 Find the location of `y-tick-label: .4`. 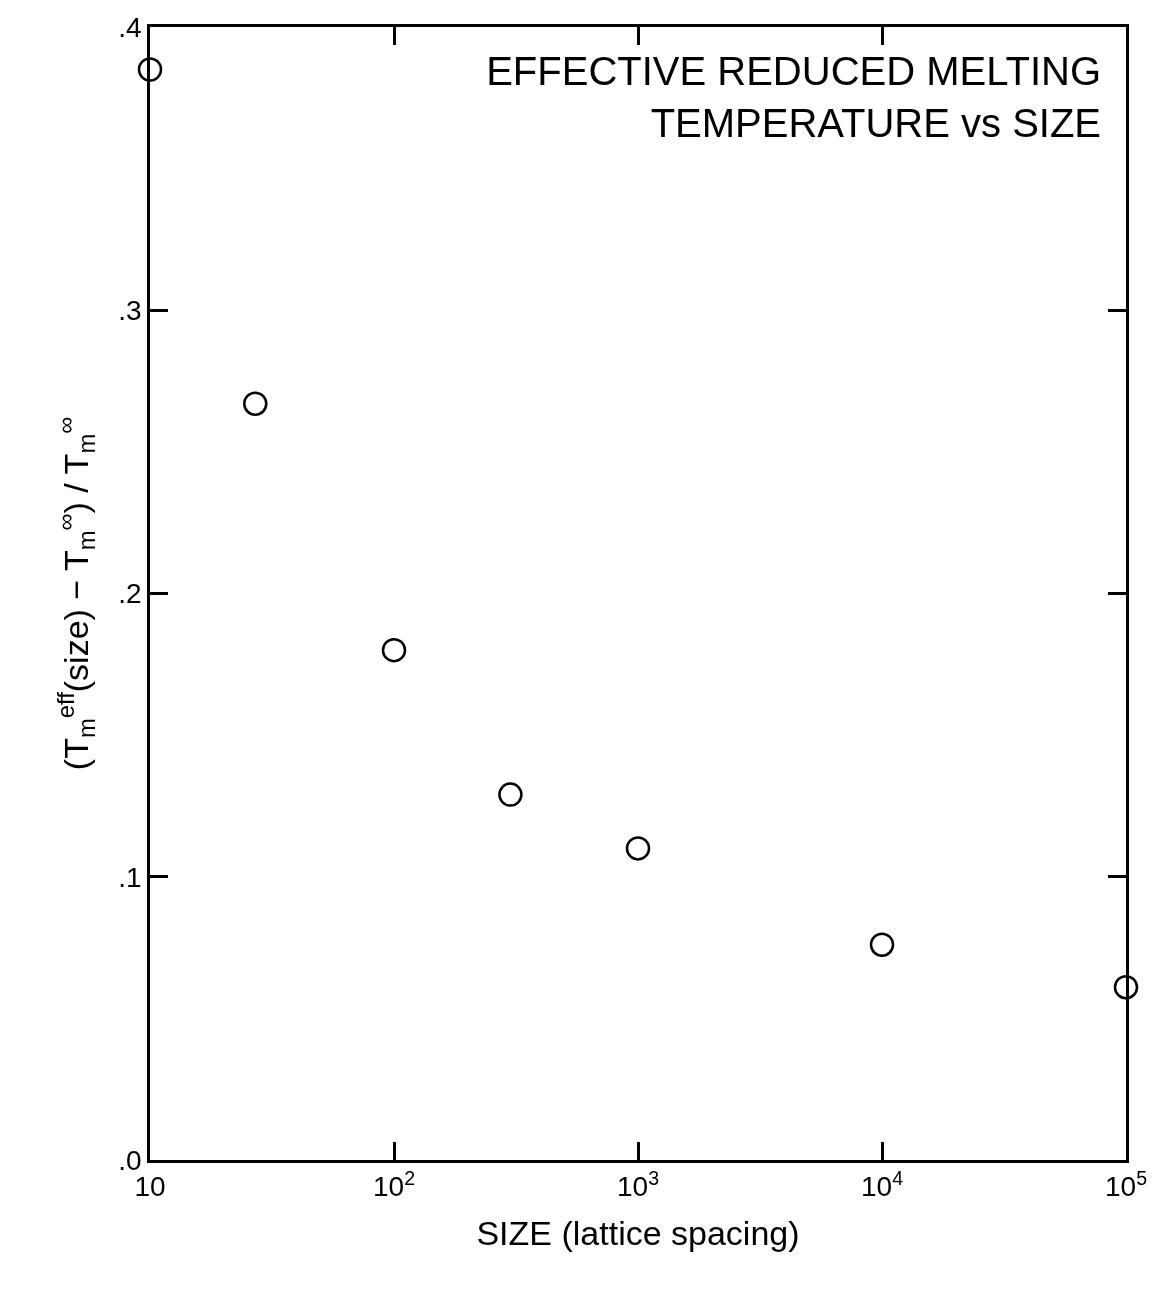

y-tick-label: .4 is located at coordinates (130, 27).